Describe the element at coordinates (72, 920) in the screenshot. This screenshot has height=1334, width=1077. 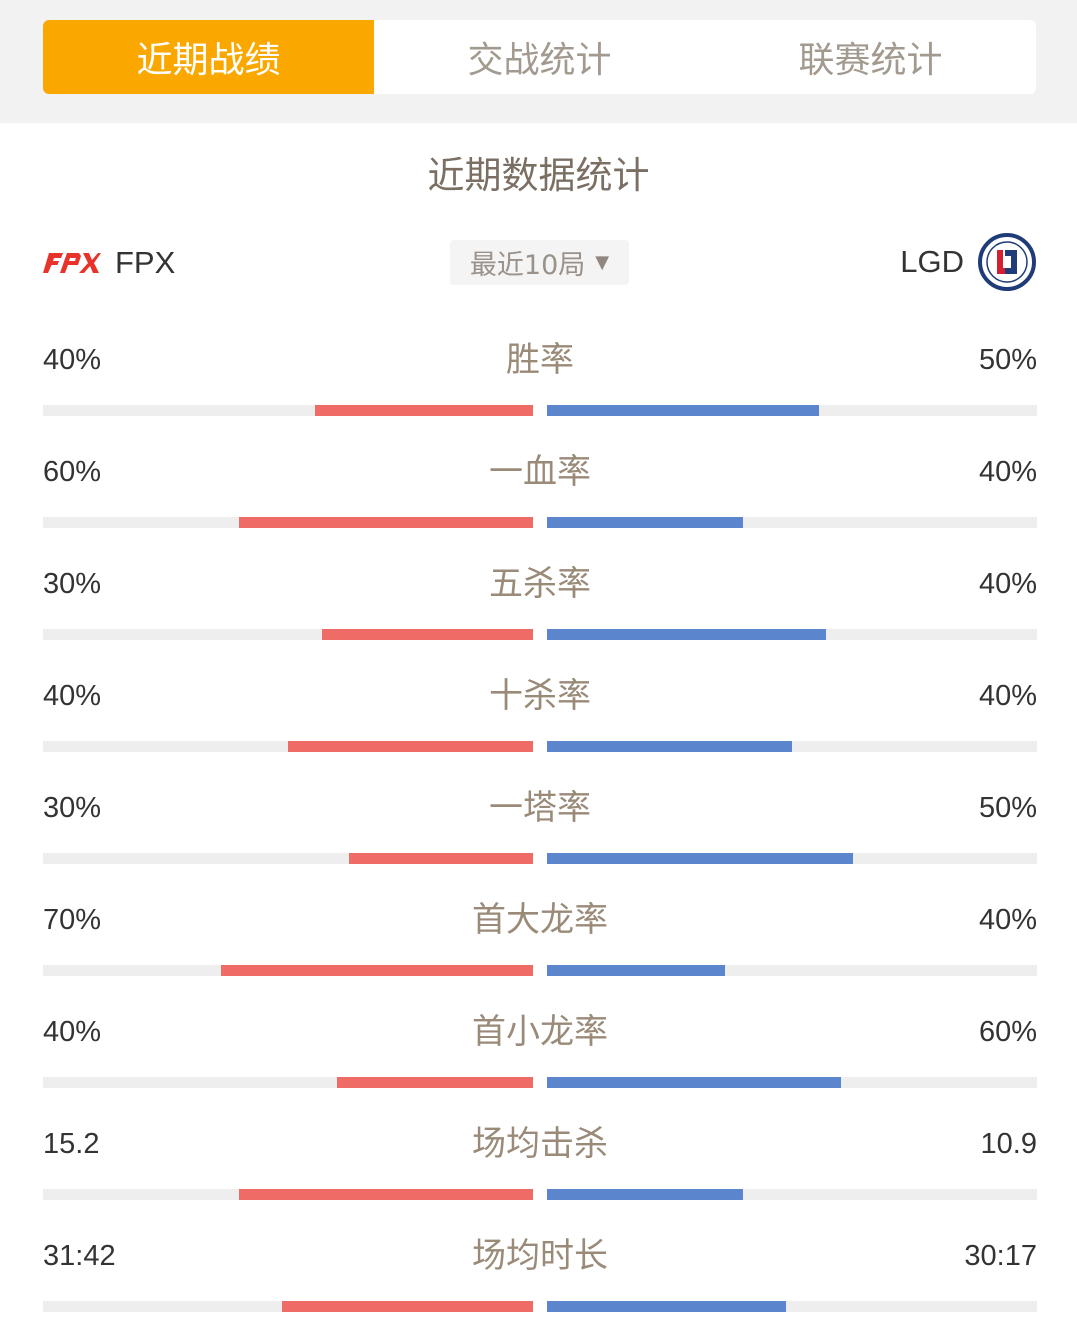
I see `stat-left-value: 70%` at that location.